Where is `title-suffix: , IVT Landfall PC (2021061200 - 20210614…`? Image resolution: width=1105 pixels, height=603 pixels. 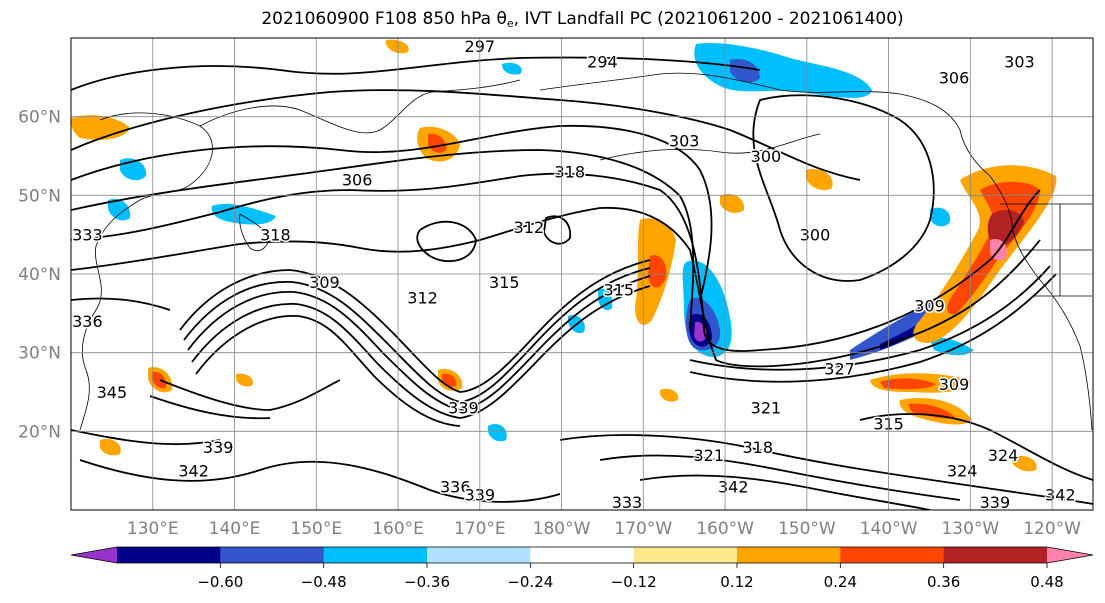 title-suffix: , IVT Landfall PC (2021061200 - 20210614… is located at coordinates (708, 19).